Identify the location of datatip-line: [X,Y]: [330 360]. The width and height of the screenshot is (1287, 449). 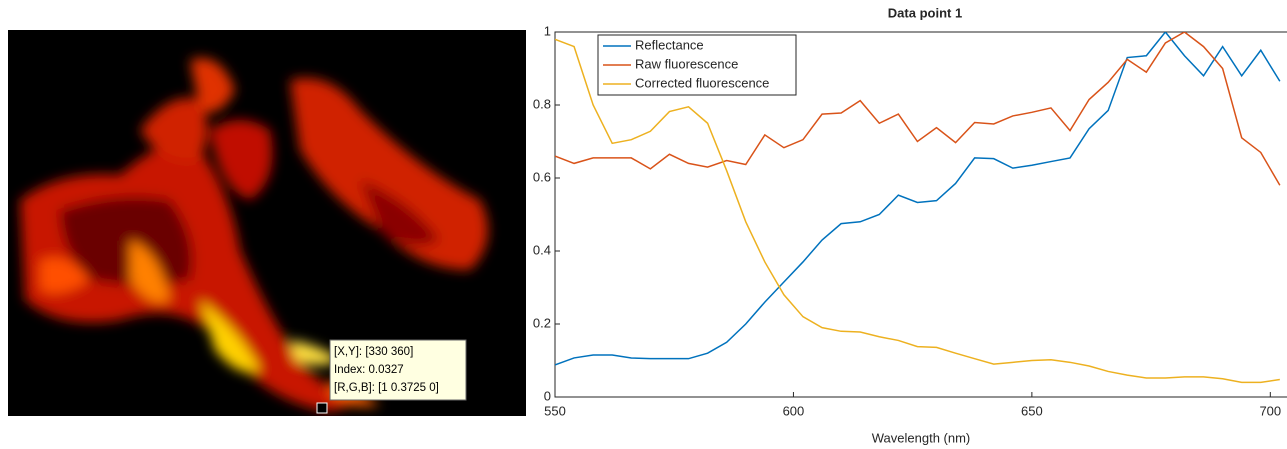
(373, 352).